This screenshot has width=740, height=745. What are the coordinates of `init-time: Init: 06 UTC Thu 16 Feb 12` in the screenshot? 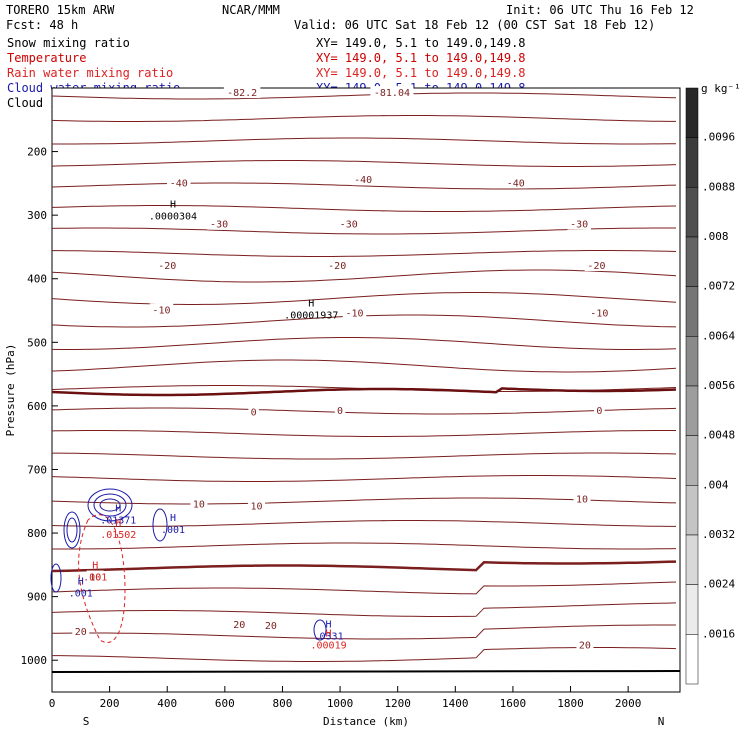 It's located at (600, 10).